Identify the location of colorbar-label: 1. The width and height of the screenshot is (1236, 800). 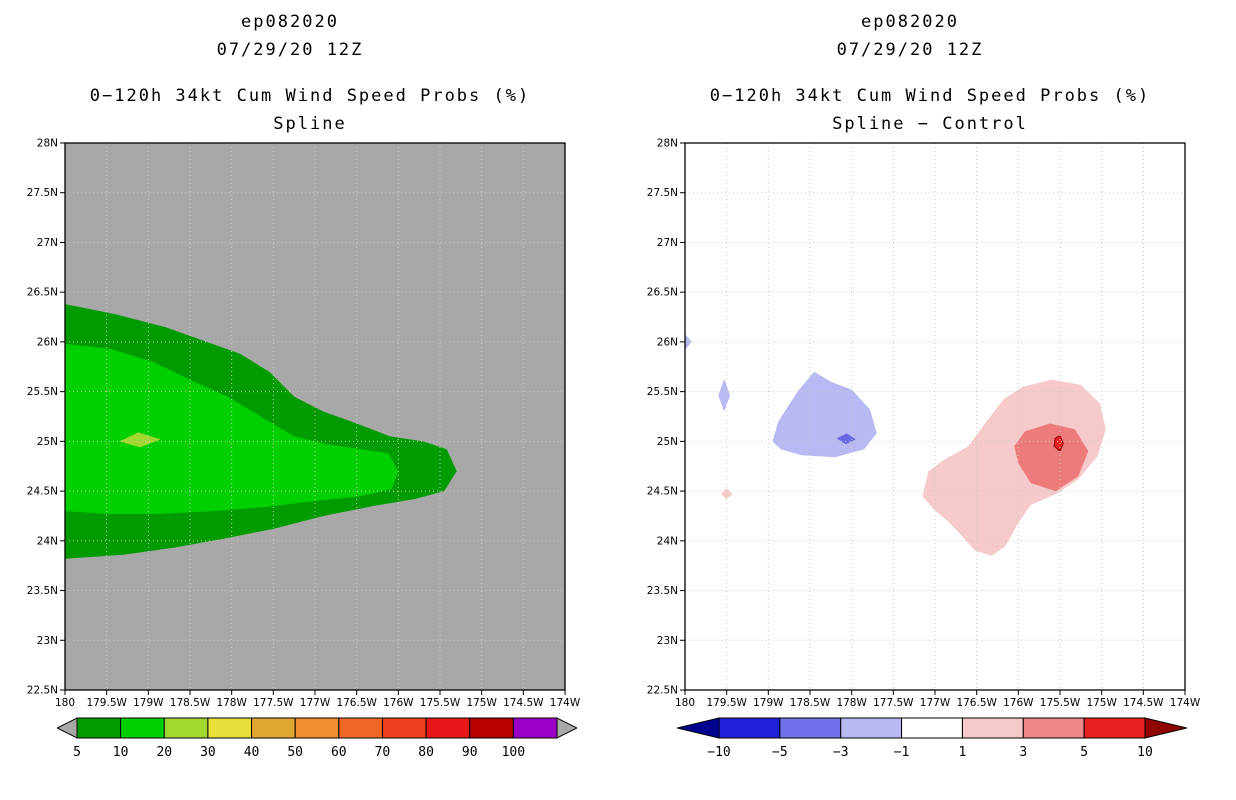
(963, 752).